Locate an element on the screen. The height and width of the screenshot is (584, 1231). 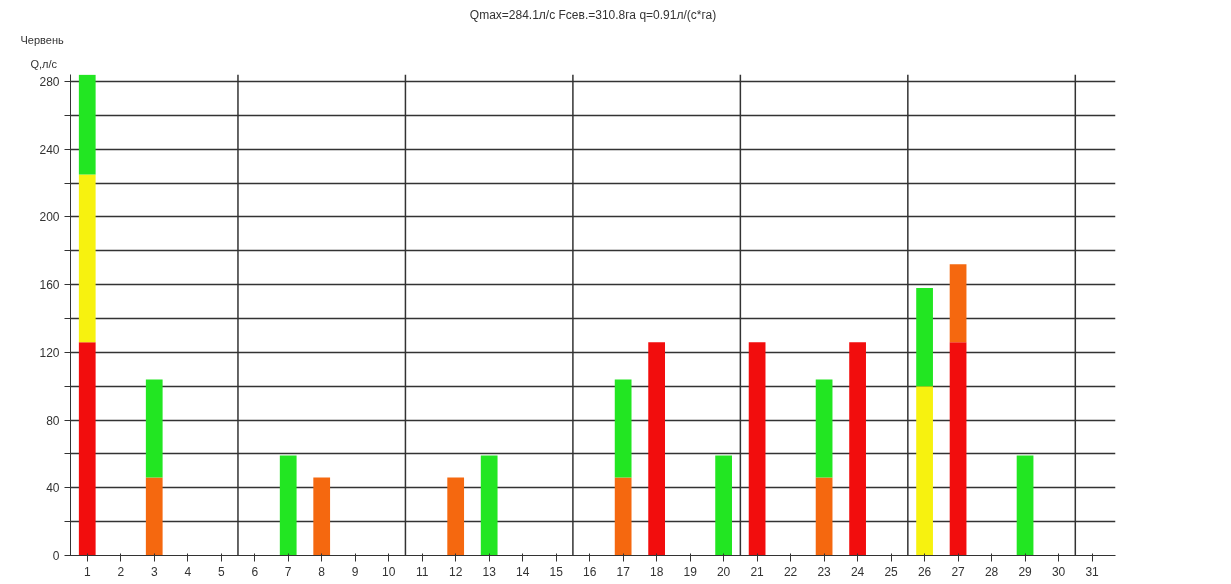
x-tick-label: 30 is located at coordinates (1058, 571).